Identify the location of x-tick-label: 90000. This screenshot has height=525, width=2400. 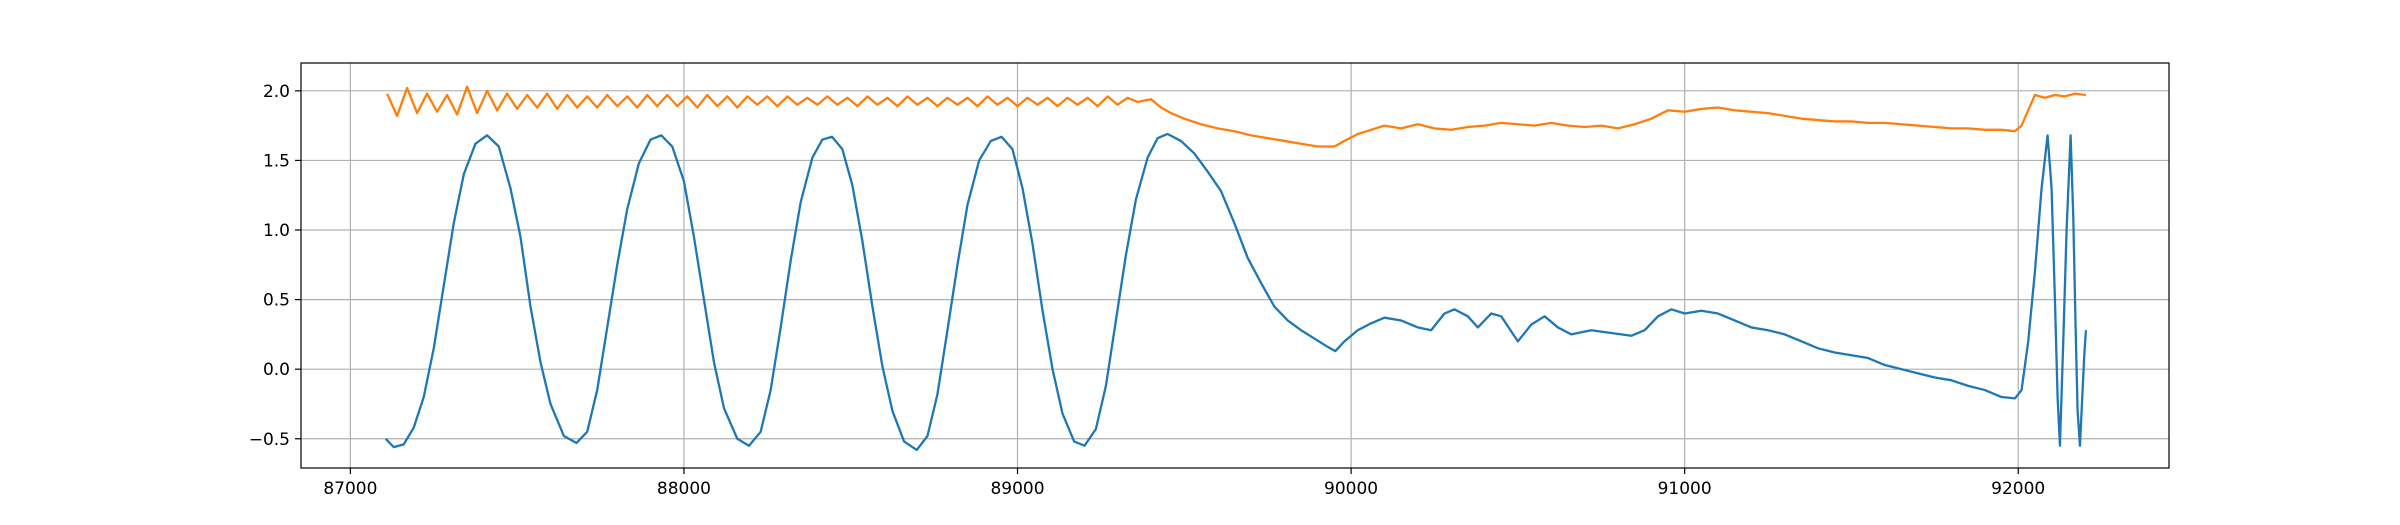
(1351, 489).